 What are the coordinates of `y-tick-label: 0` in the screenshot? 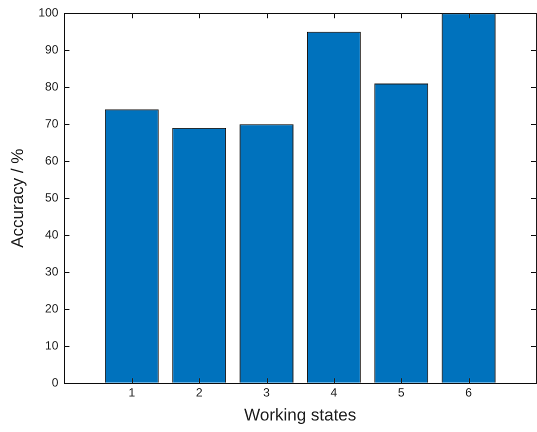 It's located at (55, 383).